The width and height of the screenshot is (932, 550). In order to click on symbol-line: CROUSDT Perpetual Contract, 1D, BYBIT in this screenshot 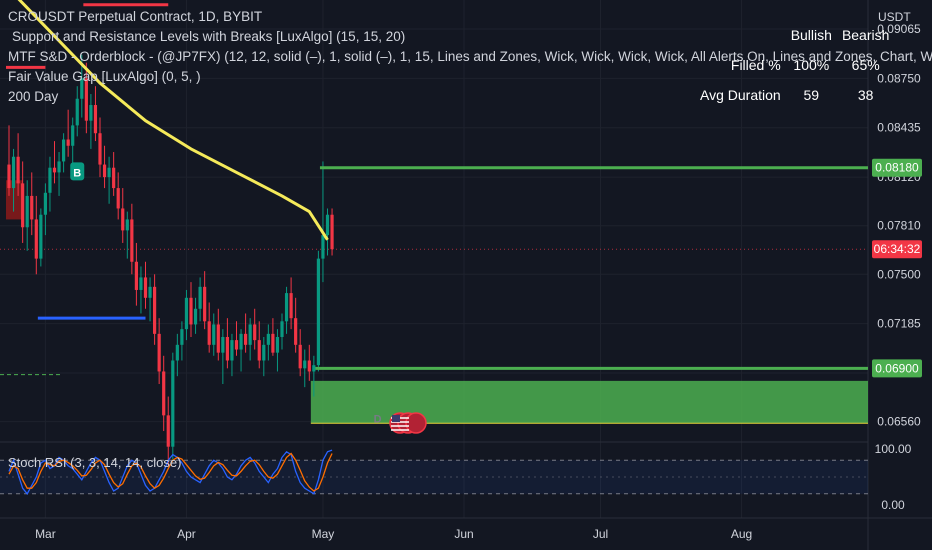, I will do `click(135, 16)`.